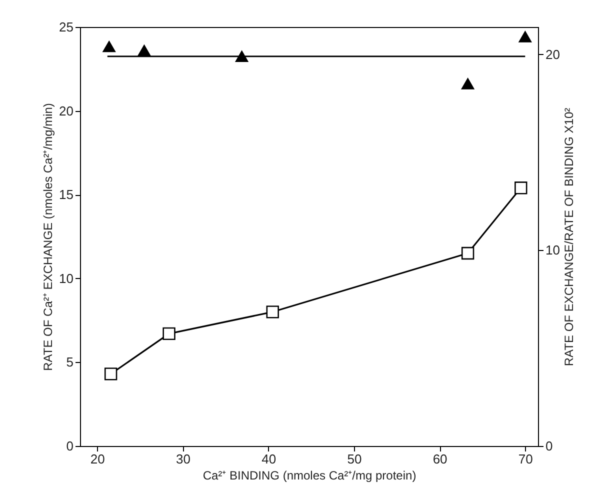 This screenshot has width=594, height=499. I want to click on y-tick-label: 25, so click(66, 27).